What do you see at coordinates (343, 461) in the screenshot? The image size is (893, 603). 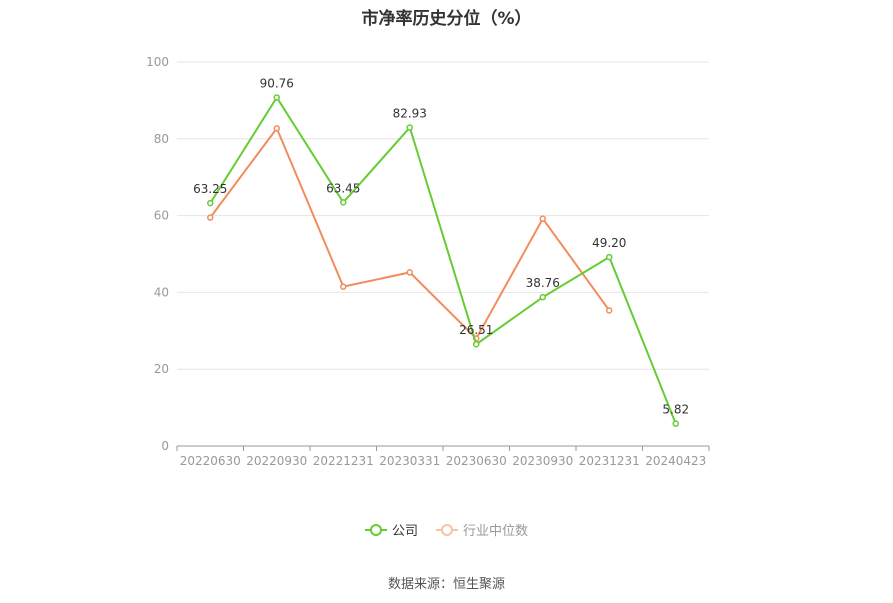 I see `x-tick-label: 20221231` at bounding box center [343, 461].